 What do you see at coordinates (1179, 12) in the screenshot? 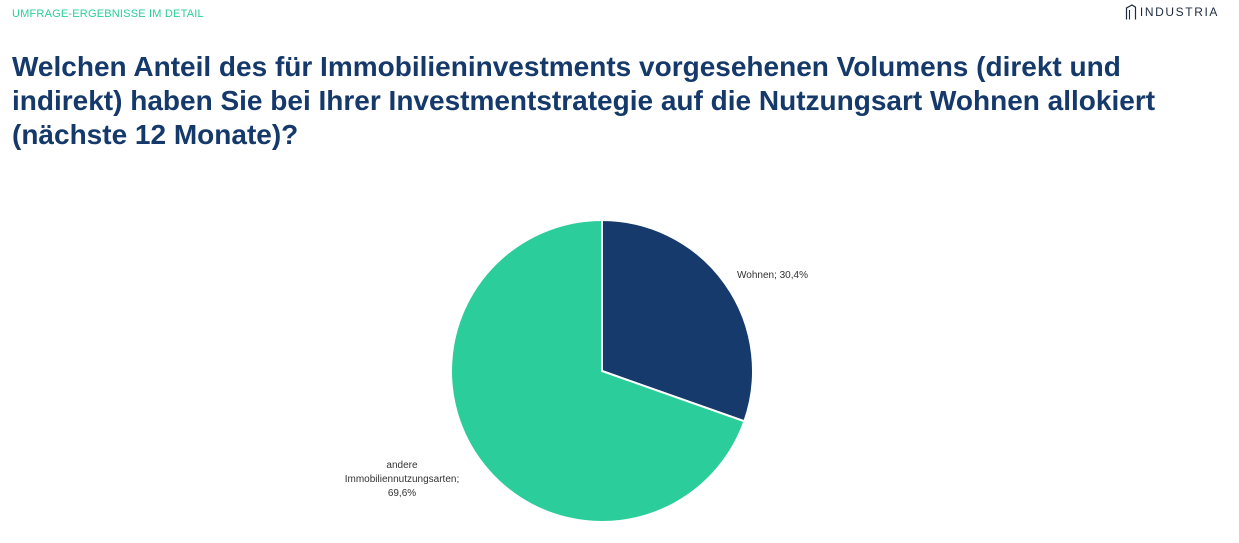
I see `brand-name: INDUSTRIA` at bounding box center [1179, 12].